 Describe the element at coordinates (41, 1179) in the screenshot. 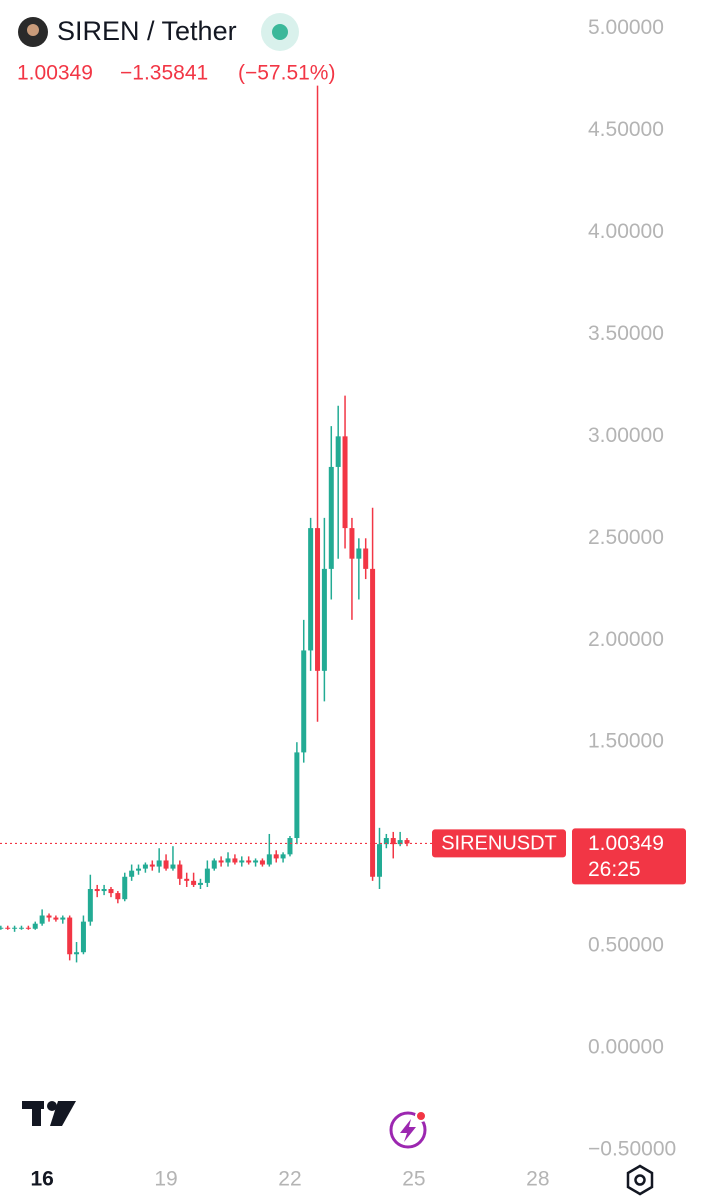

I see `x-tick-label: 16` at that location.